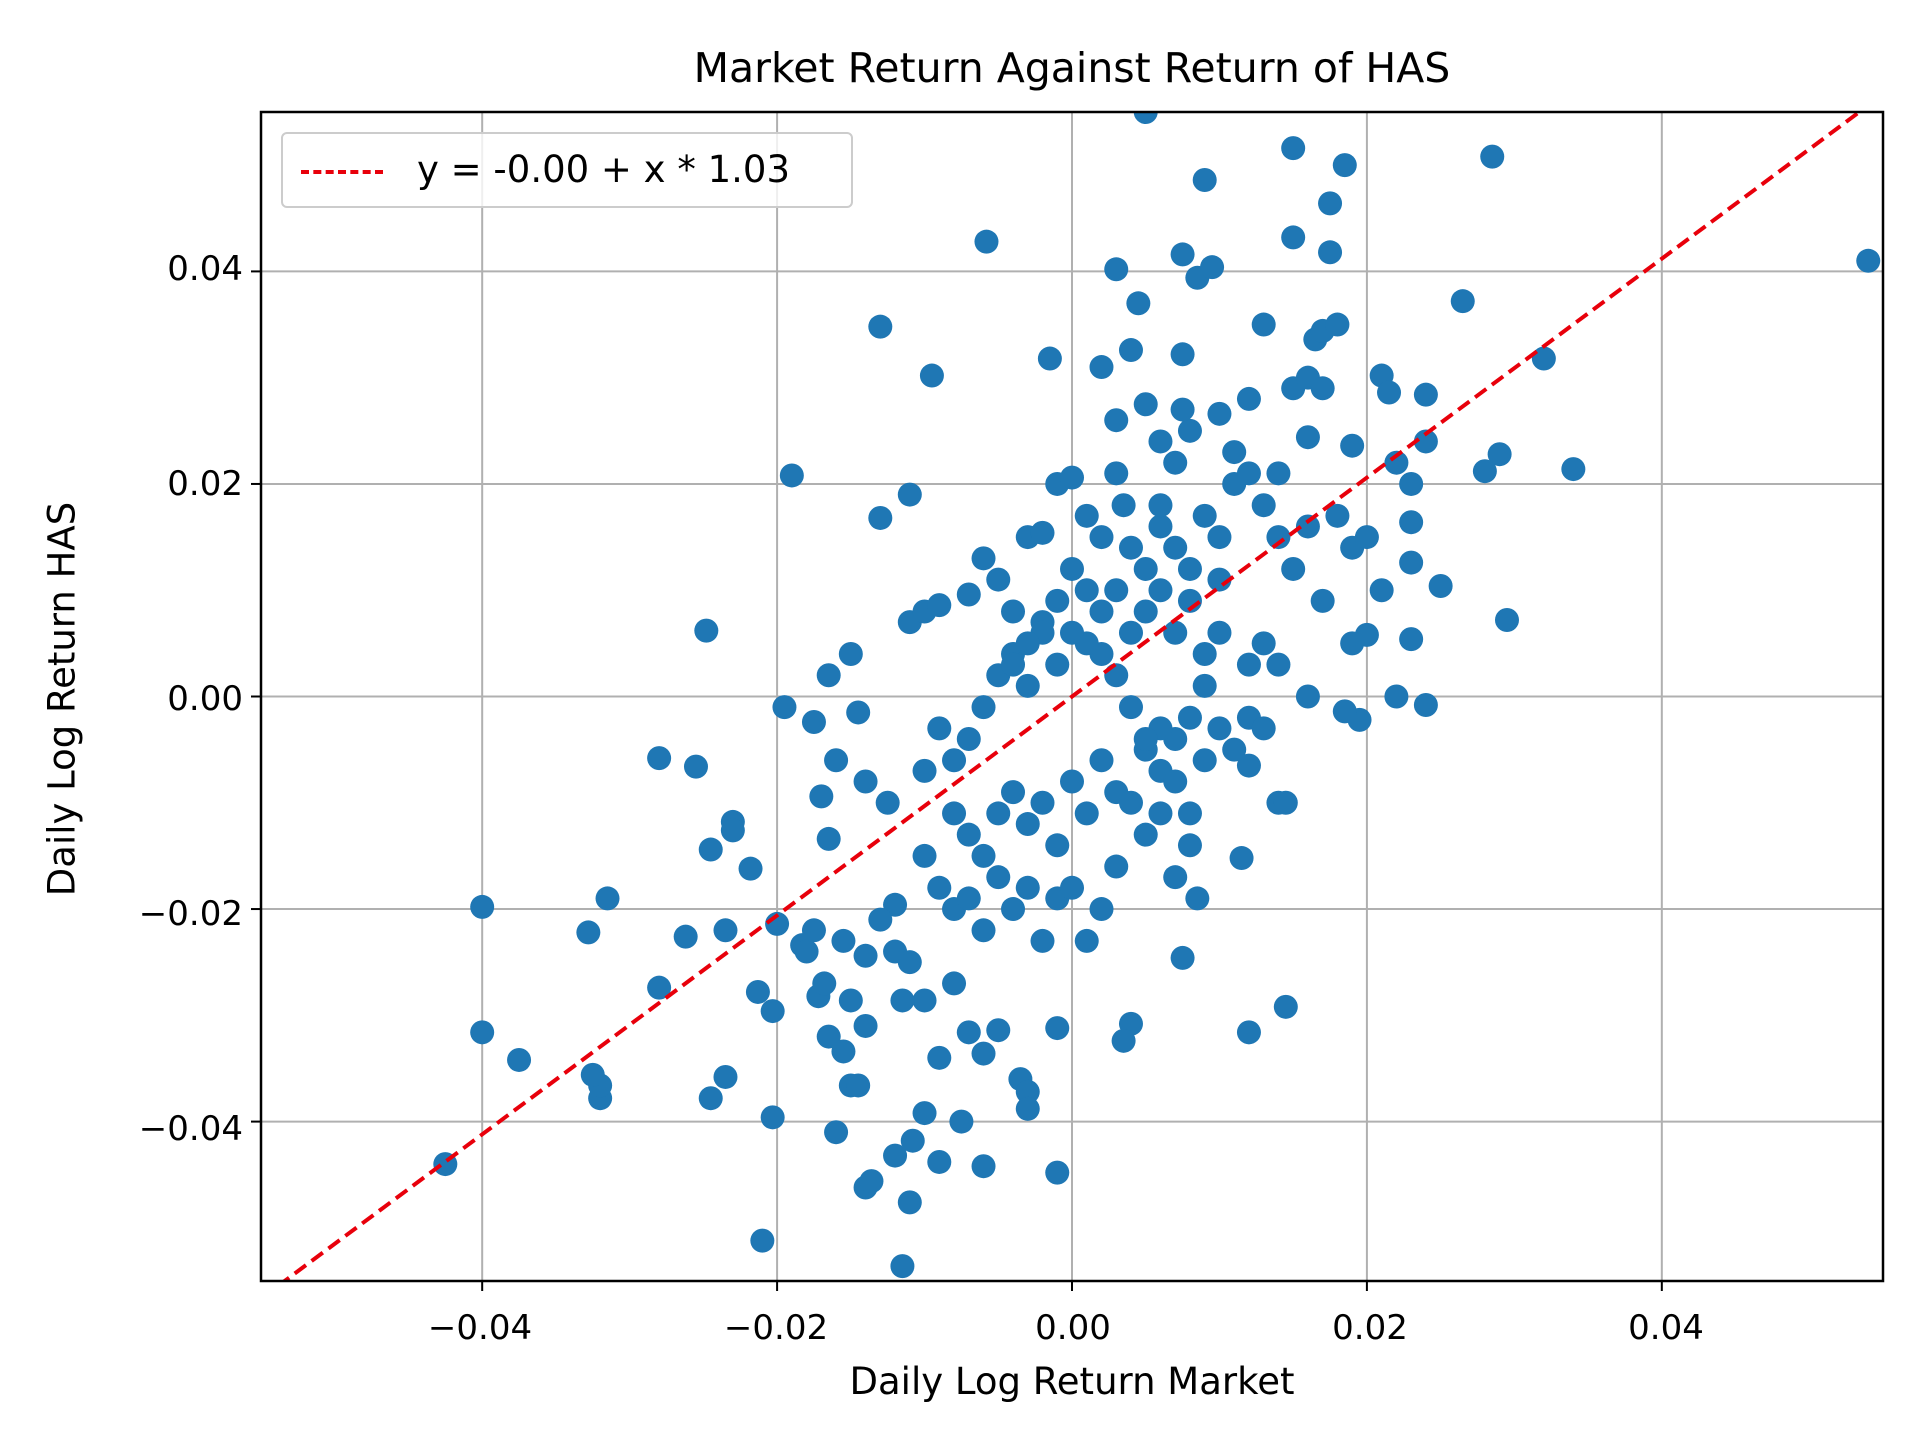 This screenshot has width=1920, height=1440. What do you see at coordinates (1666, 1328) in the screenshot?
I see `x-tick-label: 0.04` at bounding box center [1666, 1328].